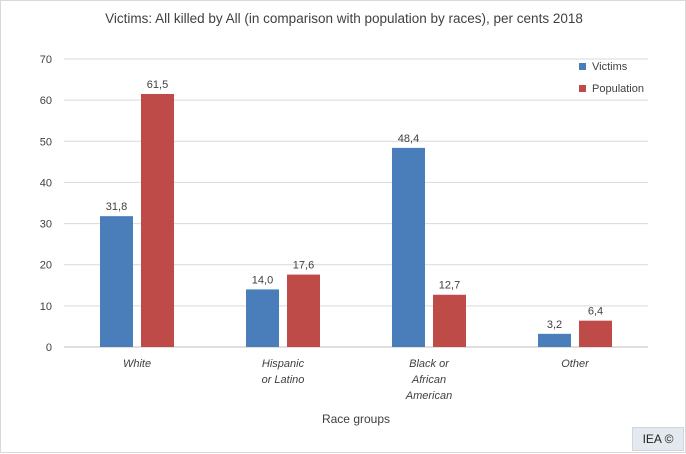  I want to click on credit-badge: IEA ©, so click(658, 439).